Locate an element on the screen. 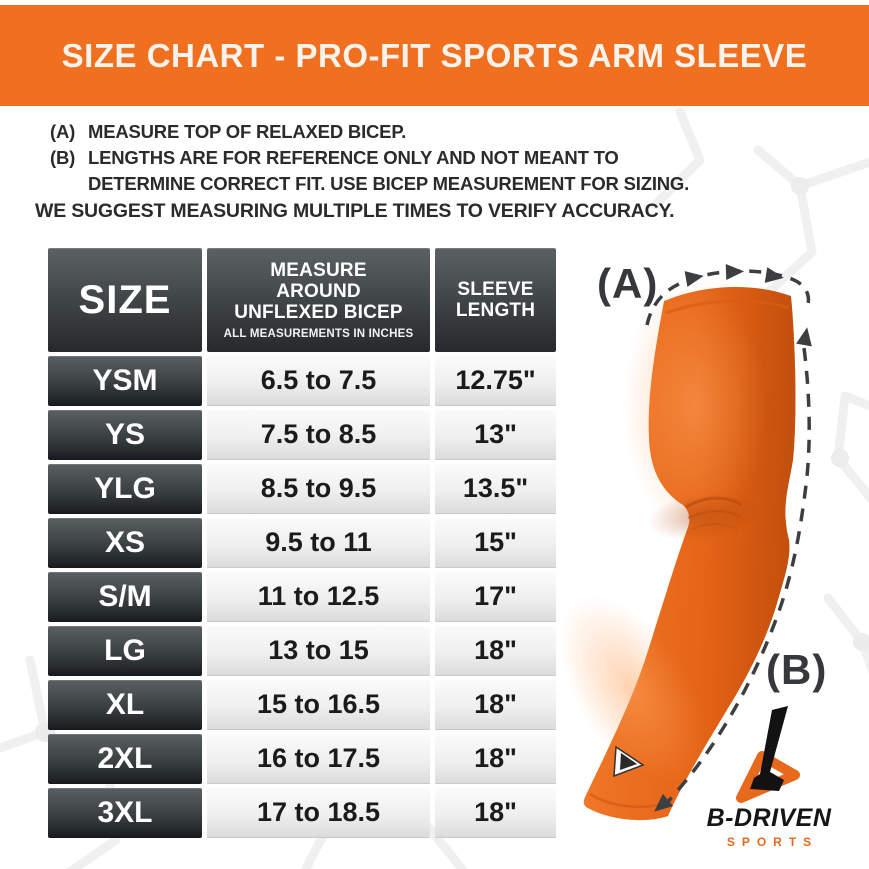 Image resolution: width=869 pixels, height=869 pixels. measurement-b-arrows is located at coordinates (733, 569).